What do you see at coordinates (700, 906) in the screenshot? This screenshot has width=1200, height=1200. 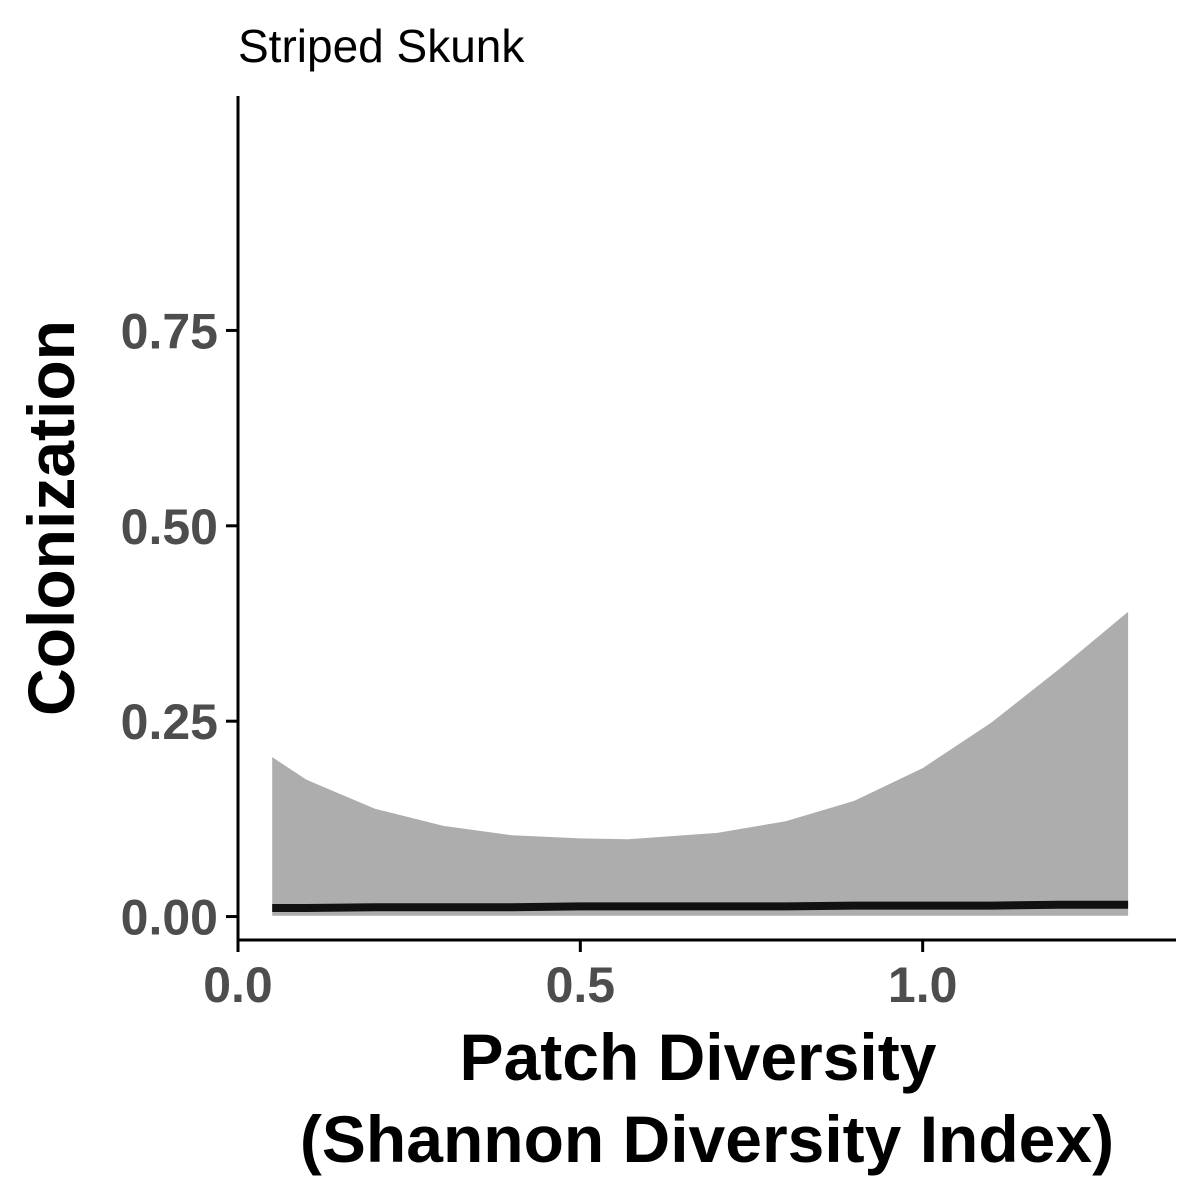 I see `fitted-line` at bounding box center [700, 906].